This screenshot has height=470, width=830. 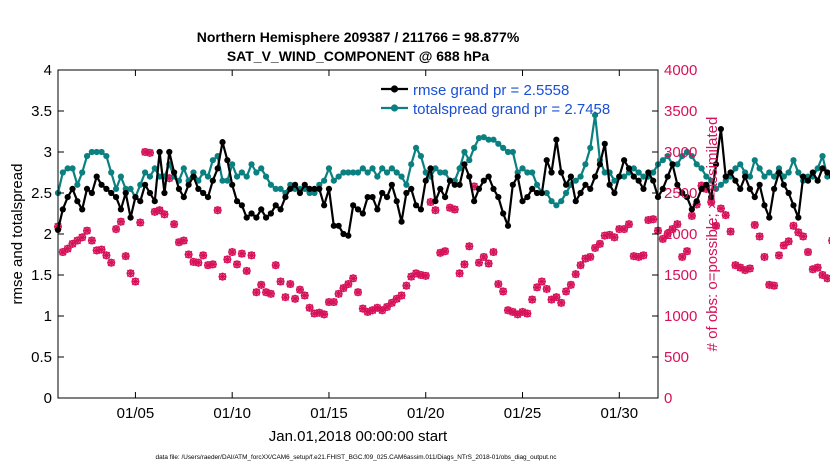 I want to click on right-y-tick-label: 2500, so click(x=680, y=193).